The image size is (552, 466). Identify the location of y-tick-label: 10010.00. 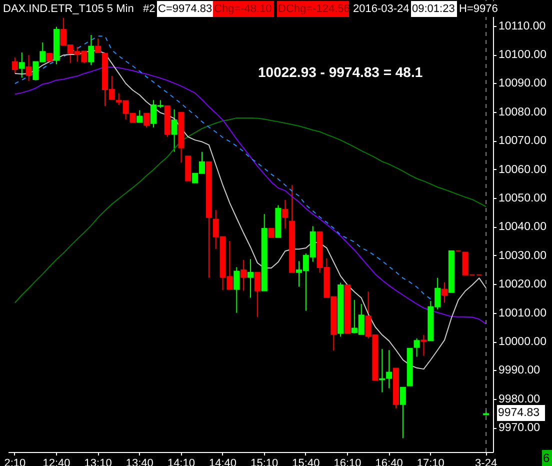
(522, 313).